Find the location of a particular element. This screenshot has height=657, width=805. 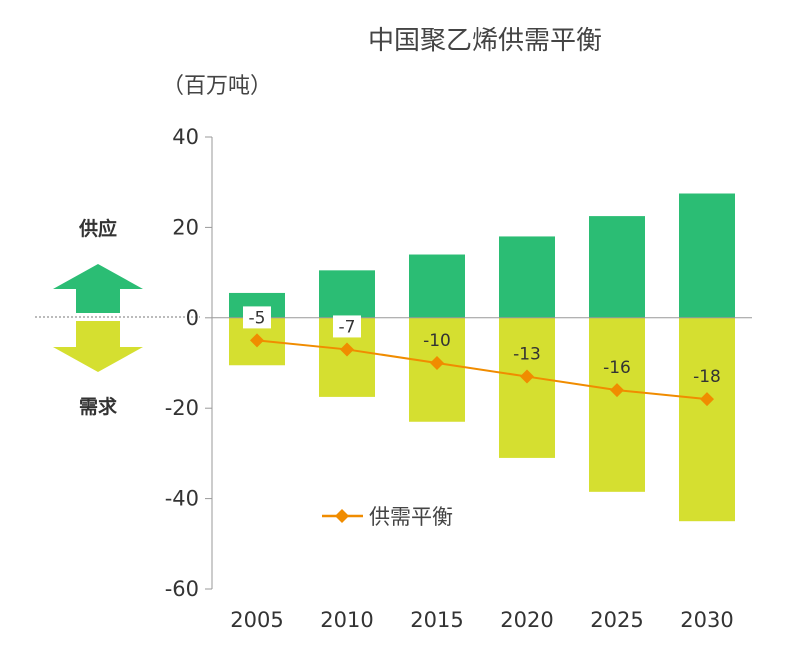

legend: 供需平衡 is located at coordinates (387, 517).